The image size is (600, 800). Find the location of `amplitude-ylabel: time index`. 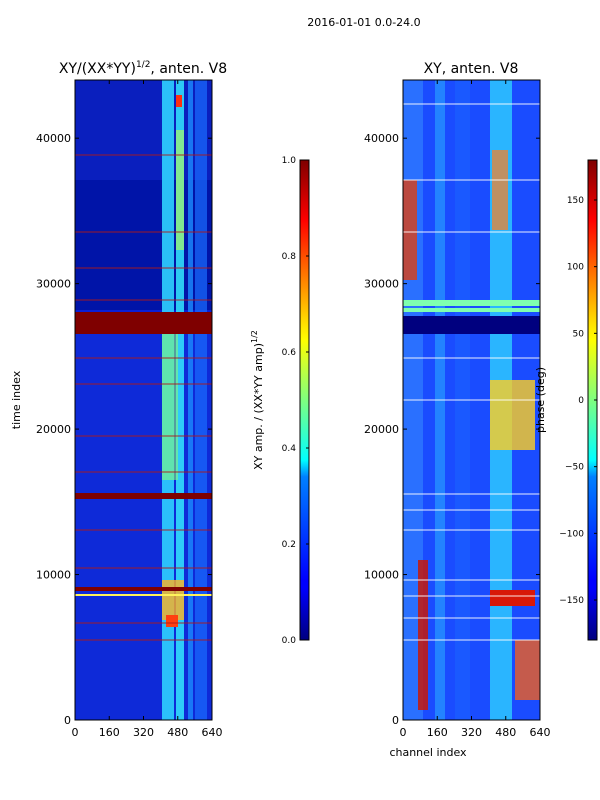

amplitude-ylabel: time index is located at coordinates (16, 399).